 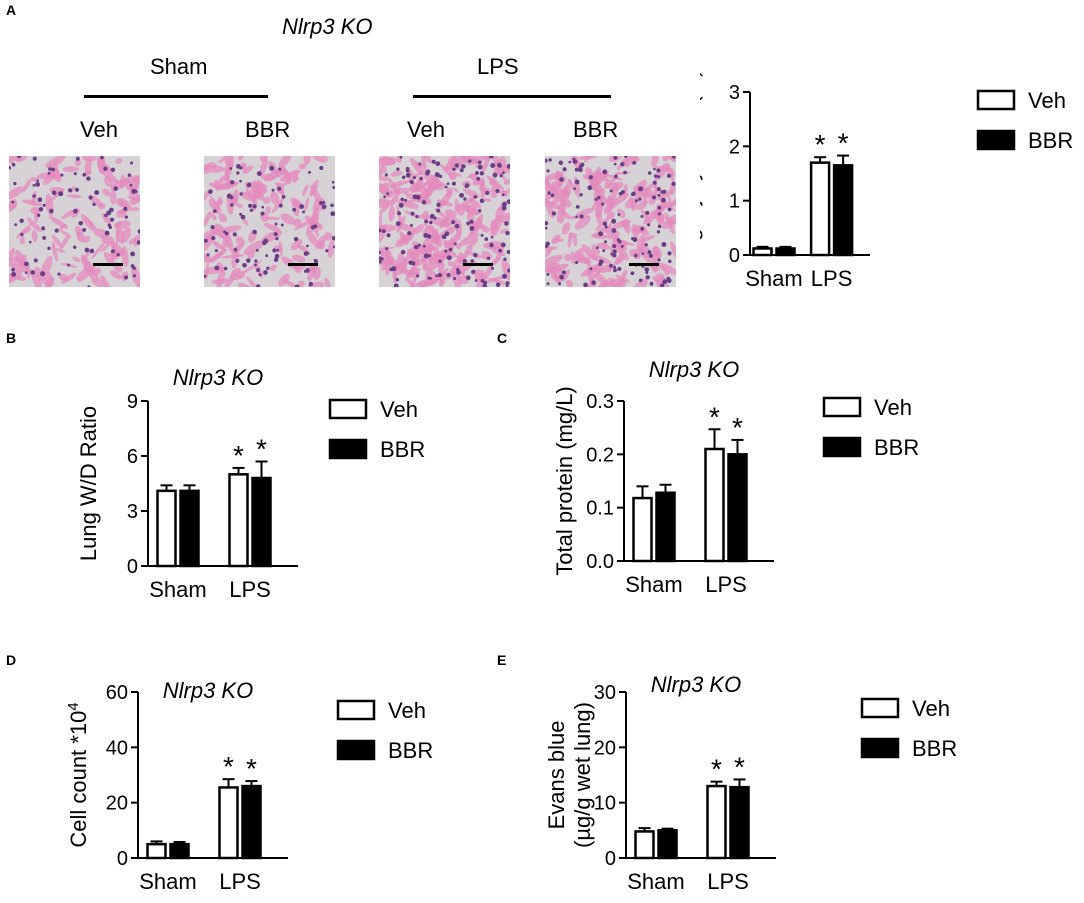 What do you see at coordinates (177, 589) in the screenshot?
I see `category-label: Sham` at bounding box center [177, 589].